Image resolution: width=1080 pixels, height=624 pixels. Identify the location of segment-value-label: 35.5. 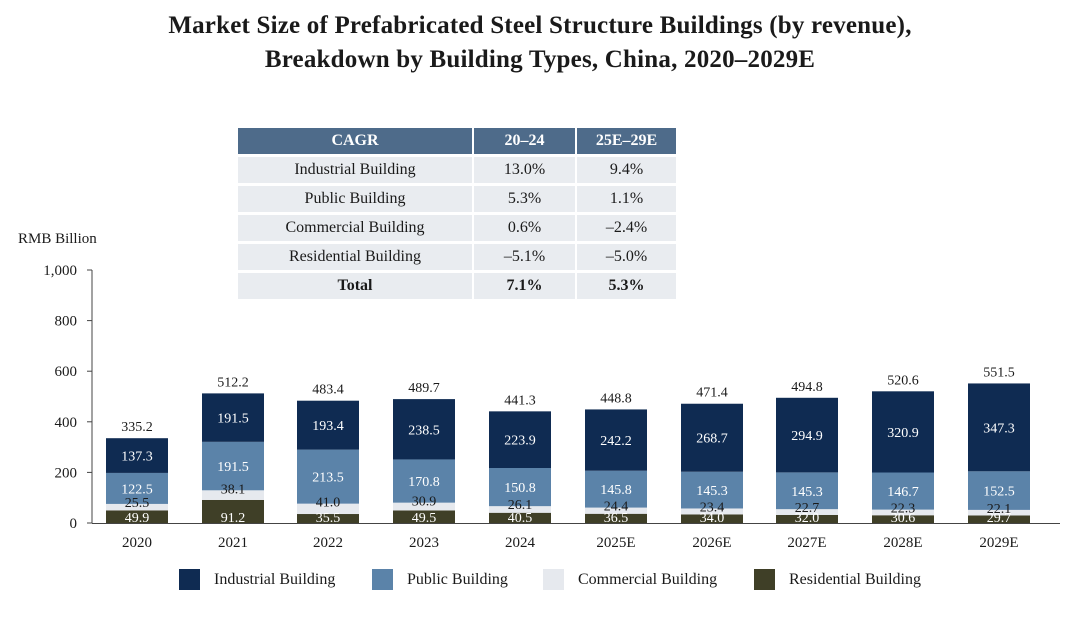
(328, 518).